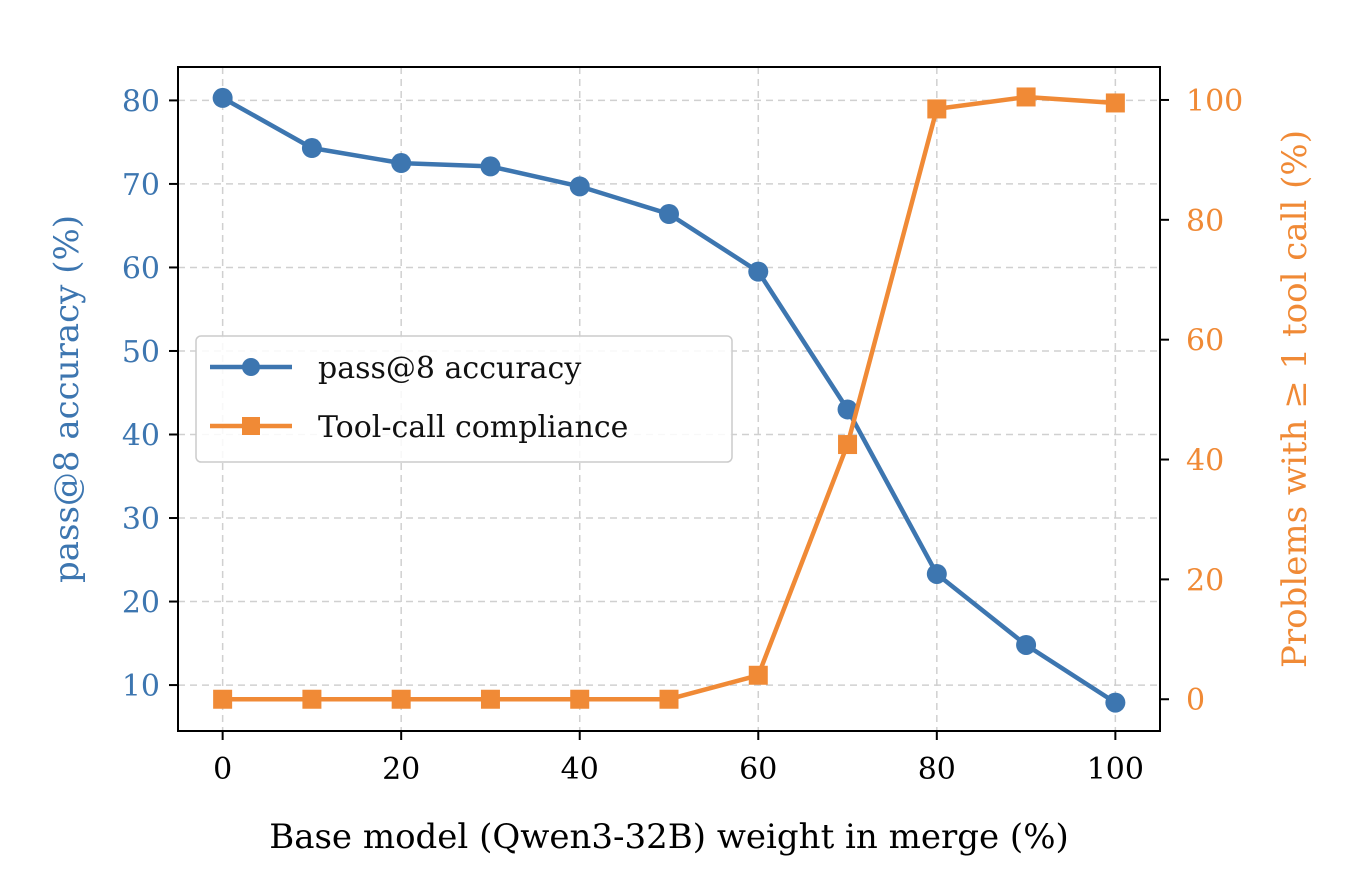 This screenshot has width=1364, height=888. I want to click on legend-marker-compliance, so click(251, 426).